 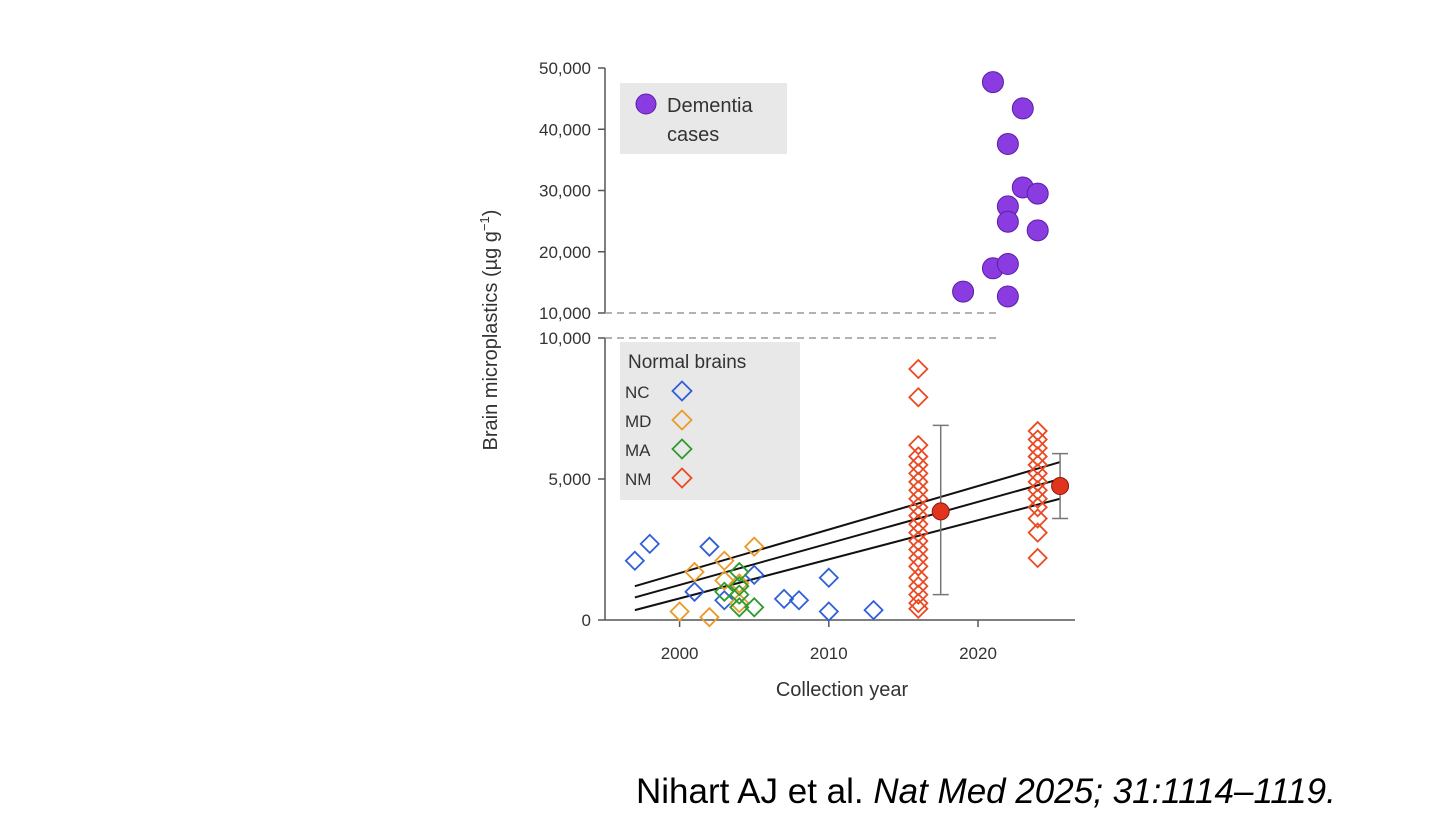 What do you see at coordinates (1104, 791) in the screenshot?
I see `citation-journal: Nat Med 2025; 31:1114–1119.` at bounding box center [1104, 791].